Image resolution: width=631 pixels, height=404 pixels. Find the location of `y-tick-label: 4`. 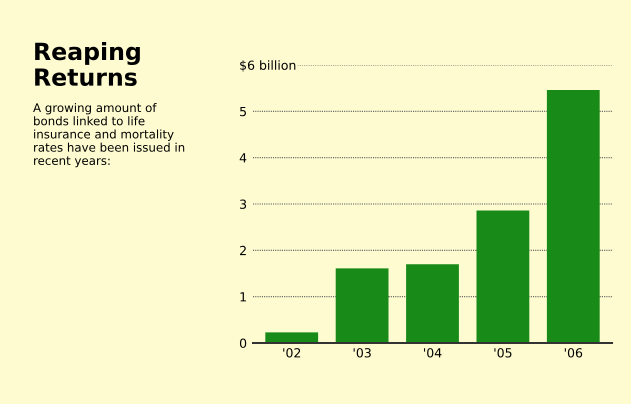

y-tick-label: 4 is located at coordinates (243, 157).